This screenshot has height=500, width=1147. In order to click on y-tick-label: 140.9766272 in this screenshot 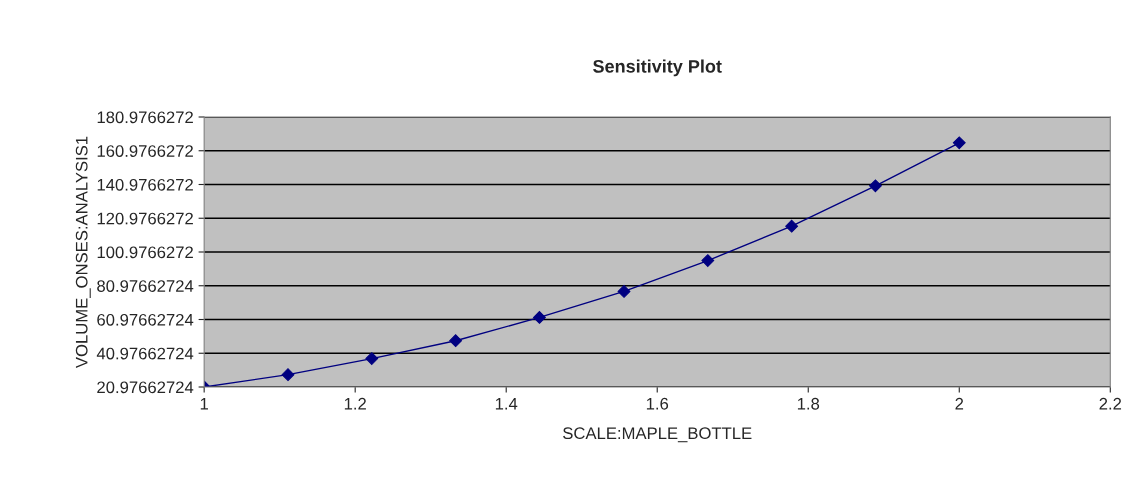, I will do `click(145, 184)`.